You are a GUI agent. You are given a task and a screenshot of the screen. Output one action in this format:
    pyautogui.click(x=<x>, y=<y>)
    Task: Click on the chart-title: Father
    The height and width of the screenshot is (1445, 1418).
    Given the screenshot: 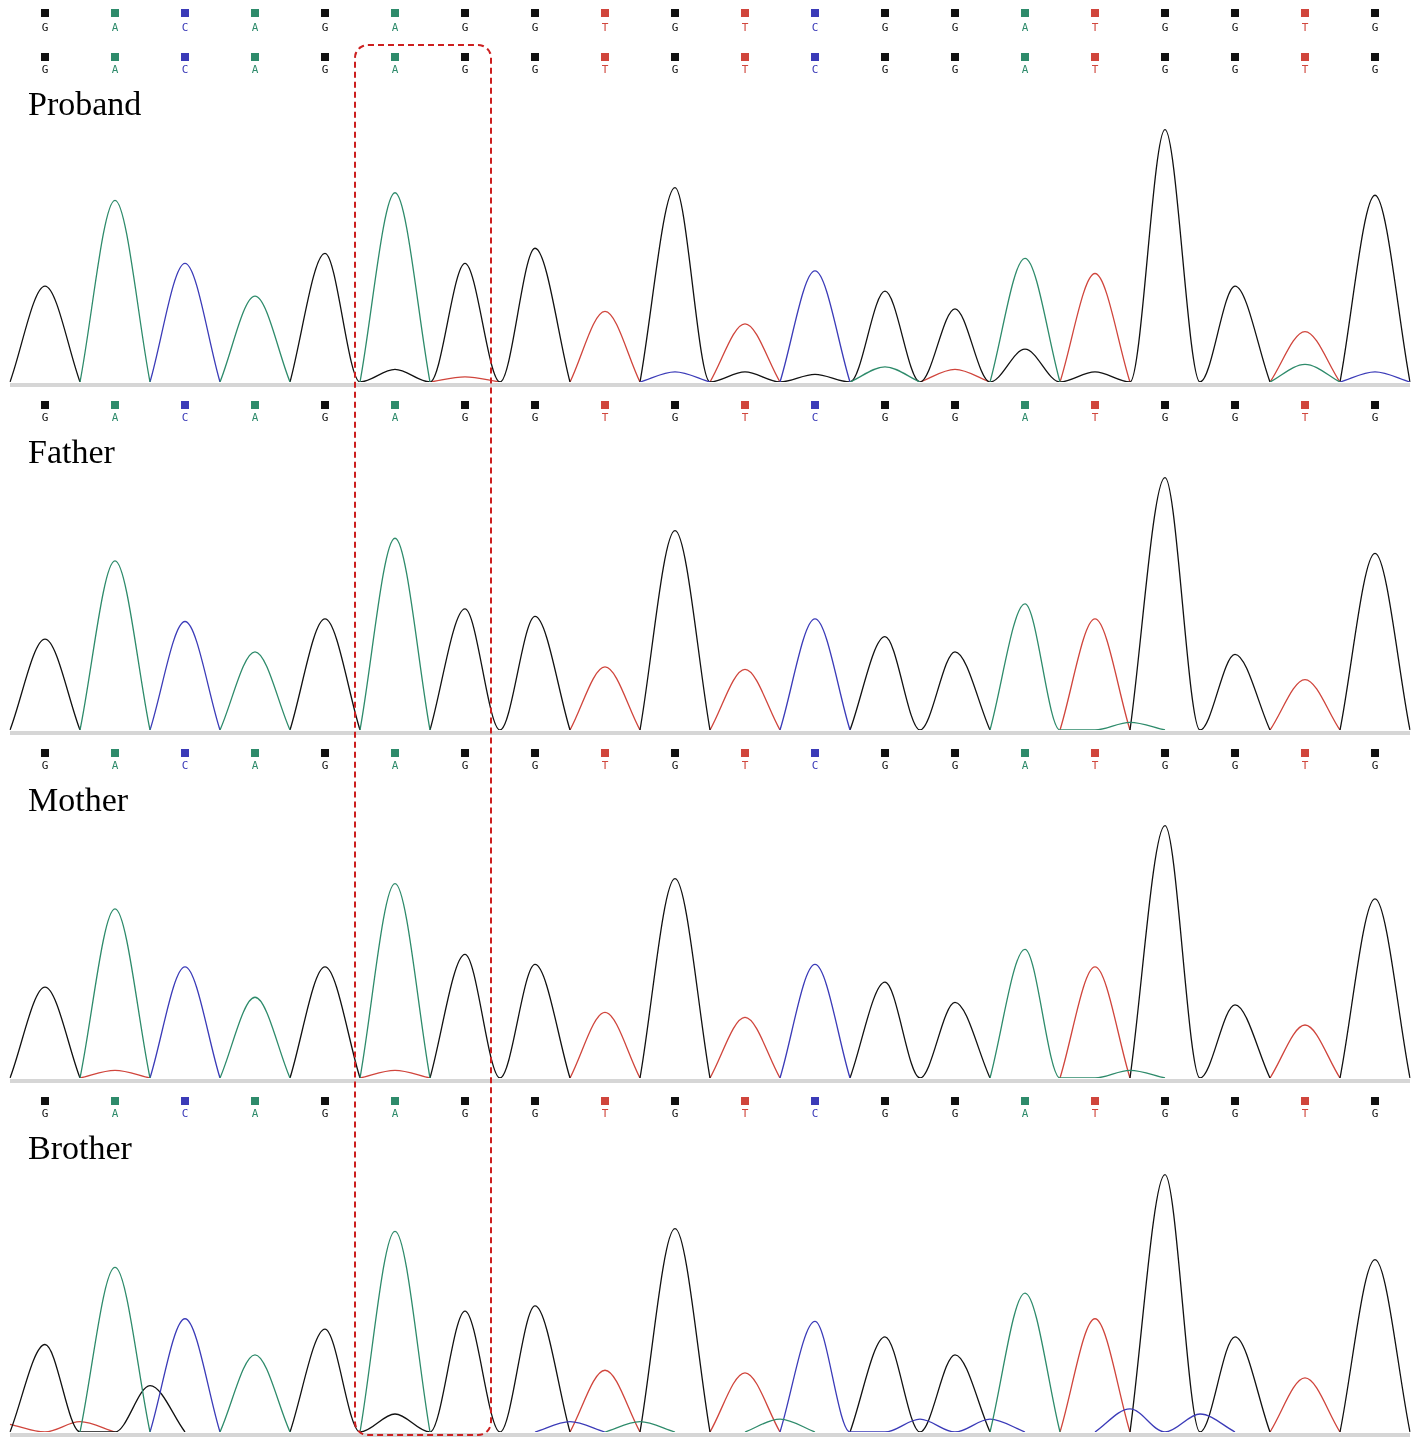 What is the action you would take?
    pyautogui.click(x=71, y=452)
    